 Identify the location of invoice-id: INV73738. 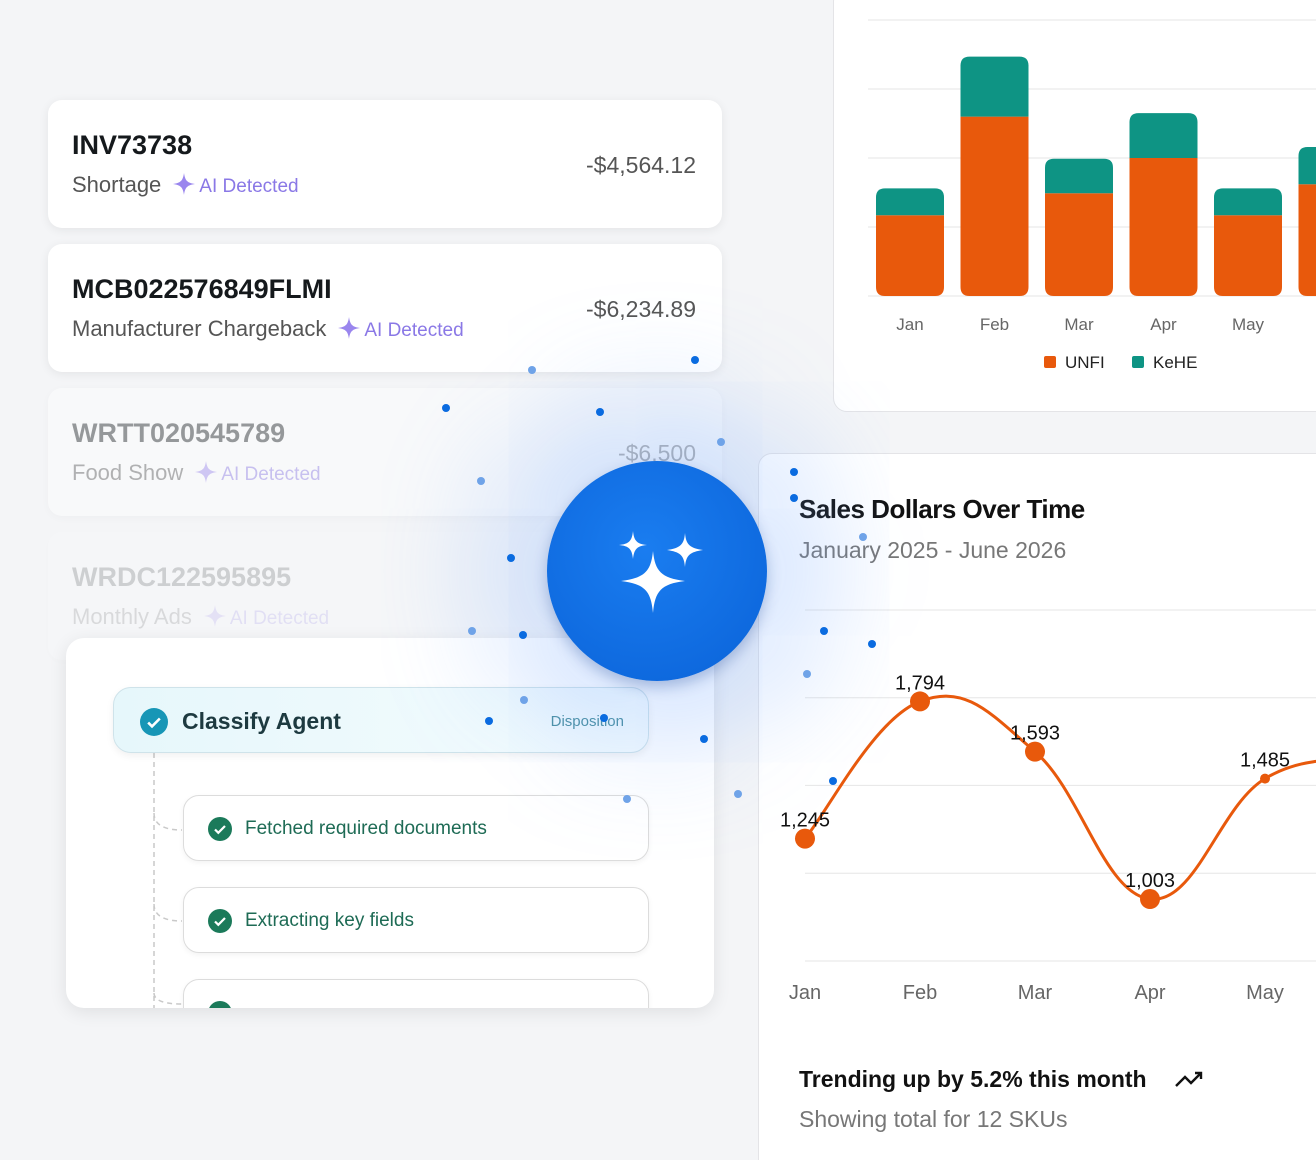
(132, 145).